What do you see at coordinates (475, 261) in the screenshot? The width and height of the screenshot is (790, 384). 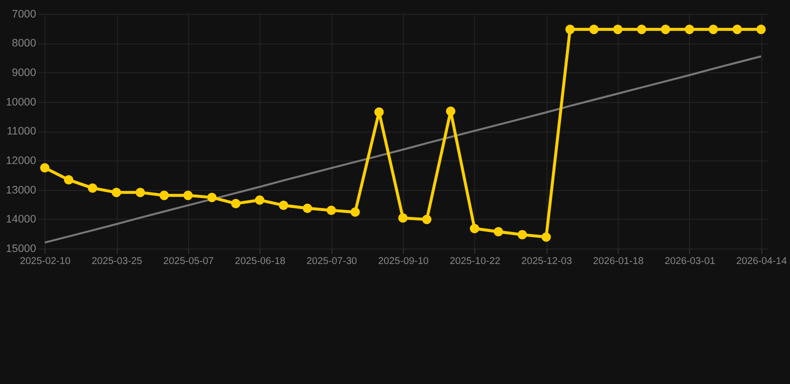 I see `x-tick-label: 2025-10-22` at bounding box center [475, 261].